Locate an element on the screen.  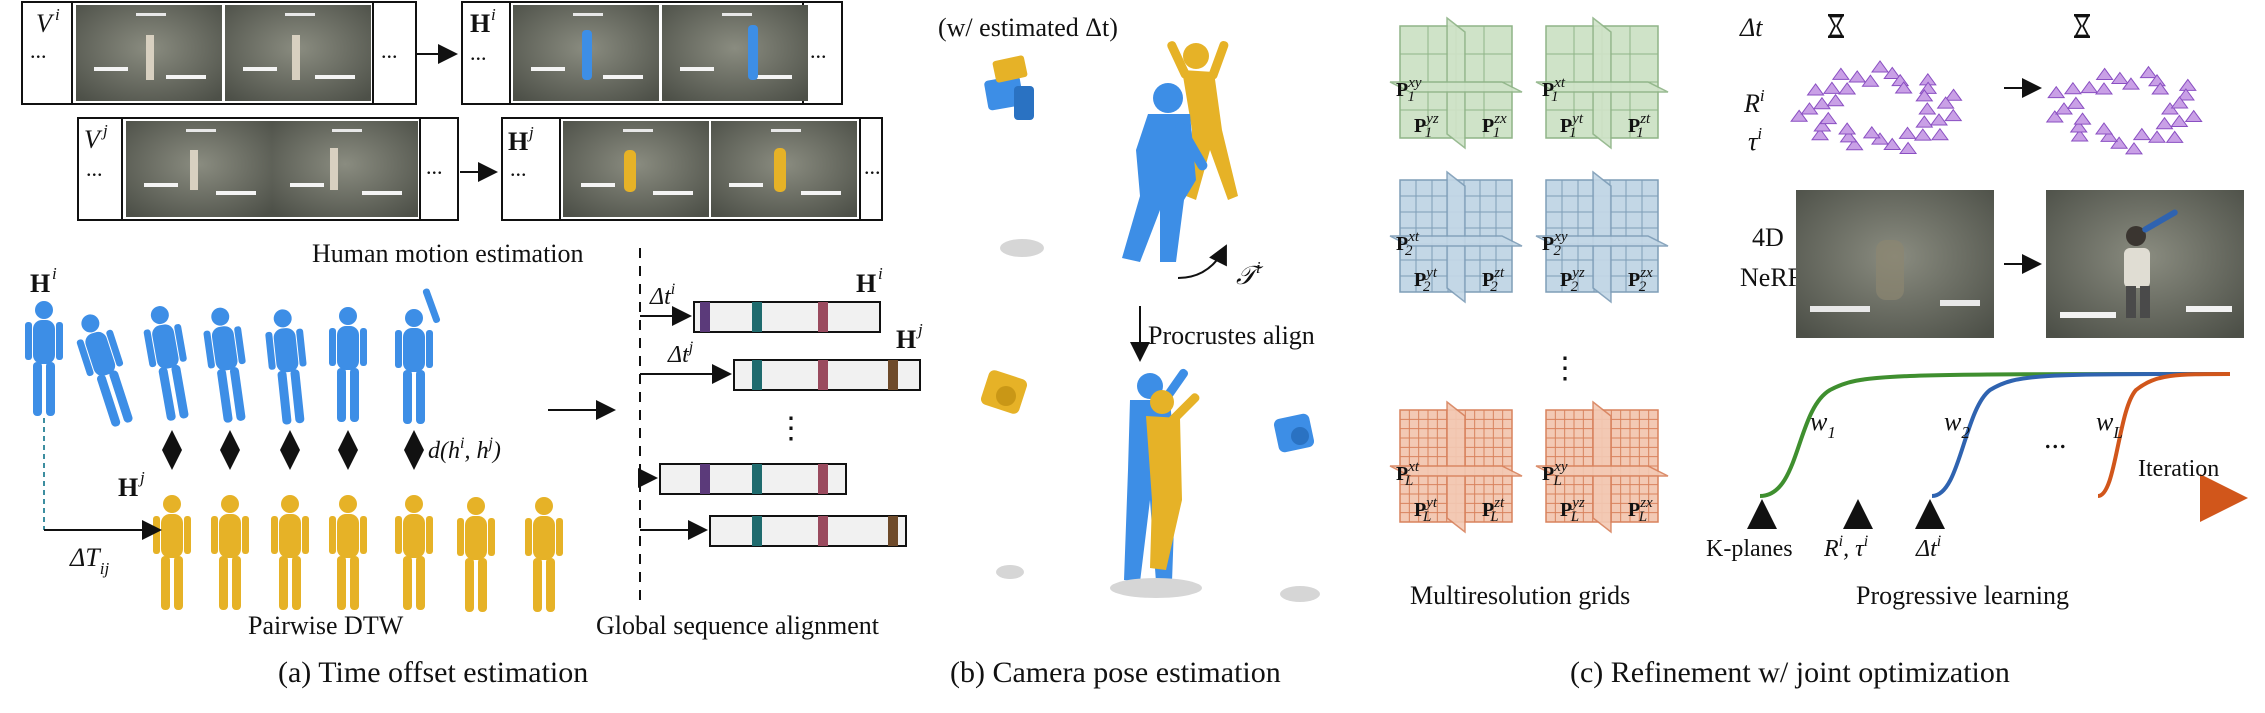
grids-label: Multiresolution grids is located at coordinates (1520, 595).